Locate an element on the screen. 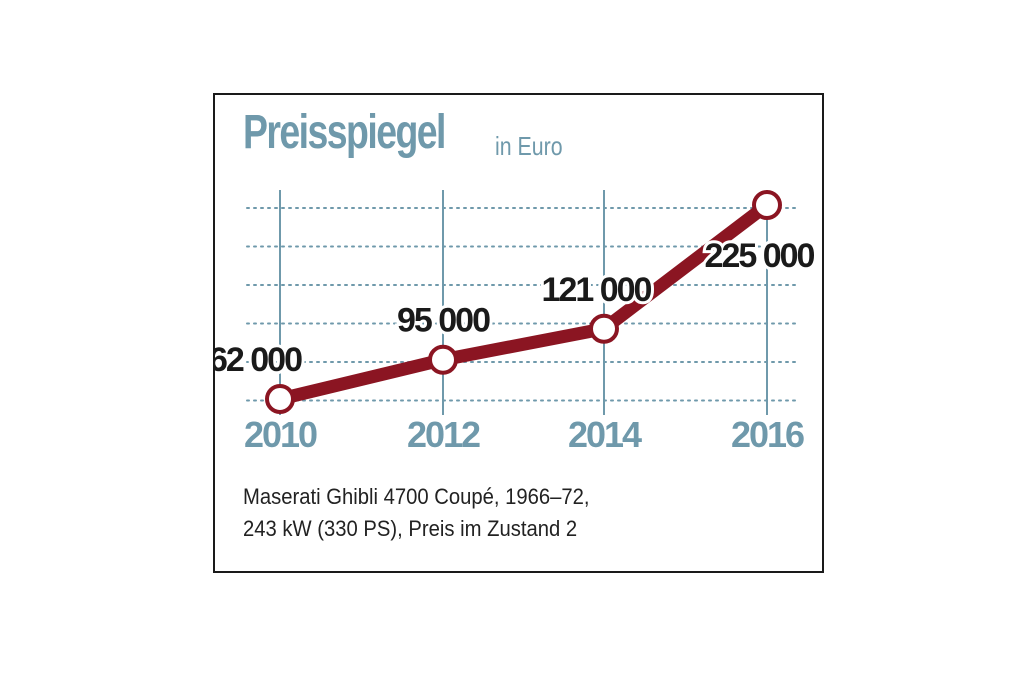  data-label: 62 000 is located at coordinates (258, 360).